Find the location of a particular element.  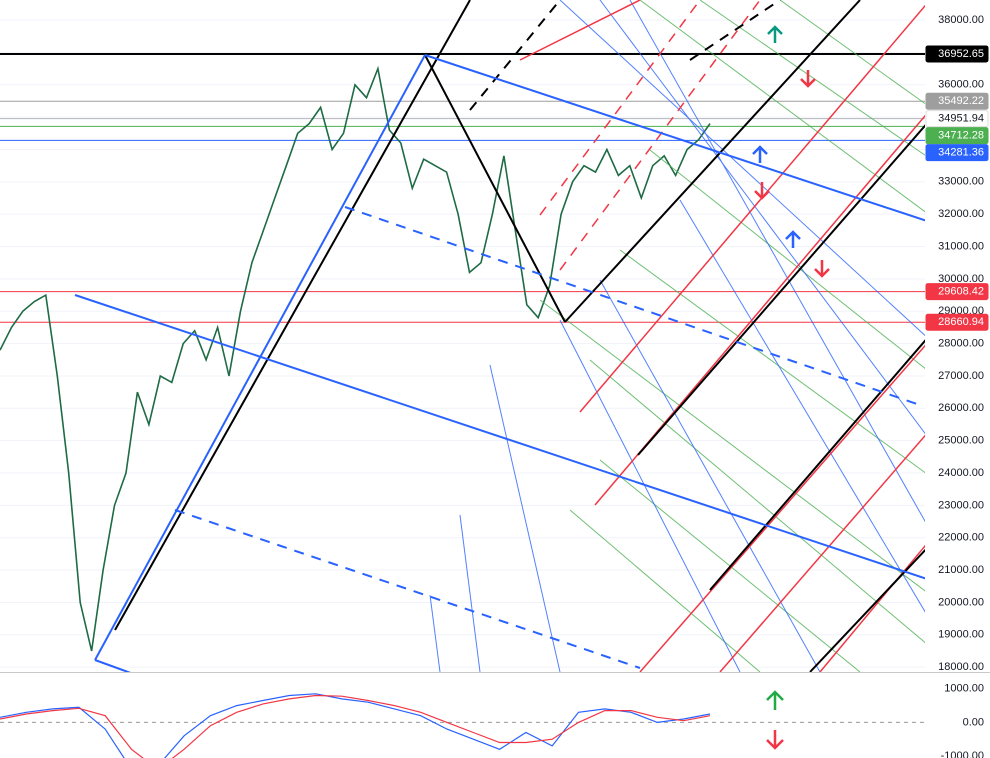

y-tick-label: 28000.00 is located at coordinates (961, 344).